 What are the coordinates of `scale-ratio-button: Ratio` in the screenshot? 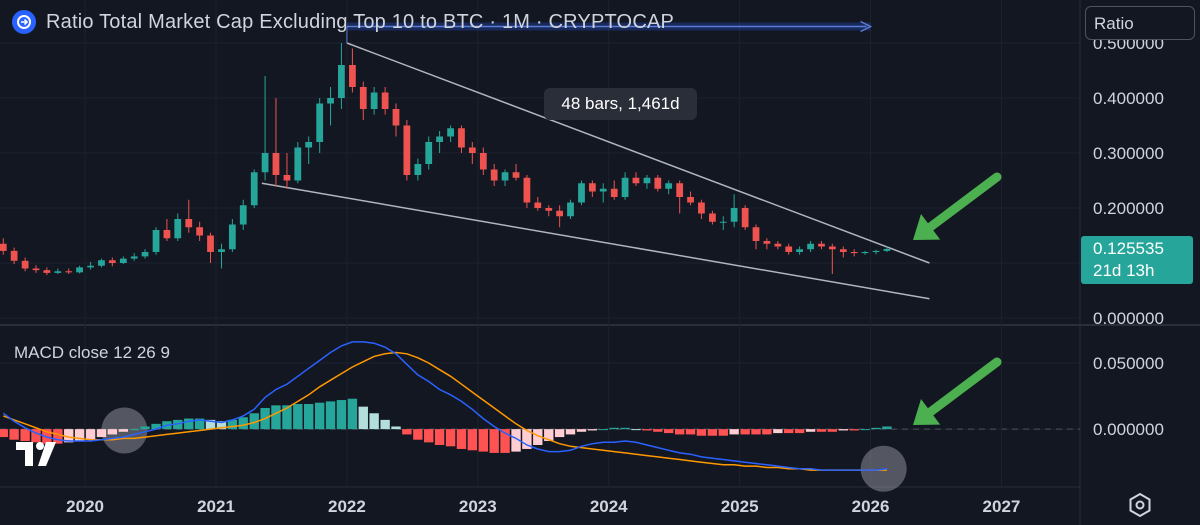 It's located at (1140, 23).